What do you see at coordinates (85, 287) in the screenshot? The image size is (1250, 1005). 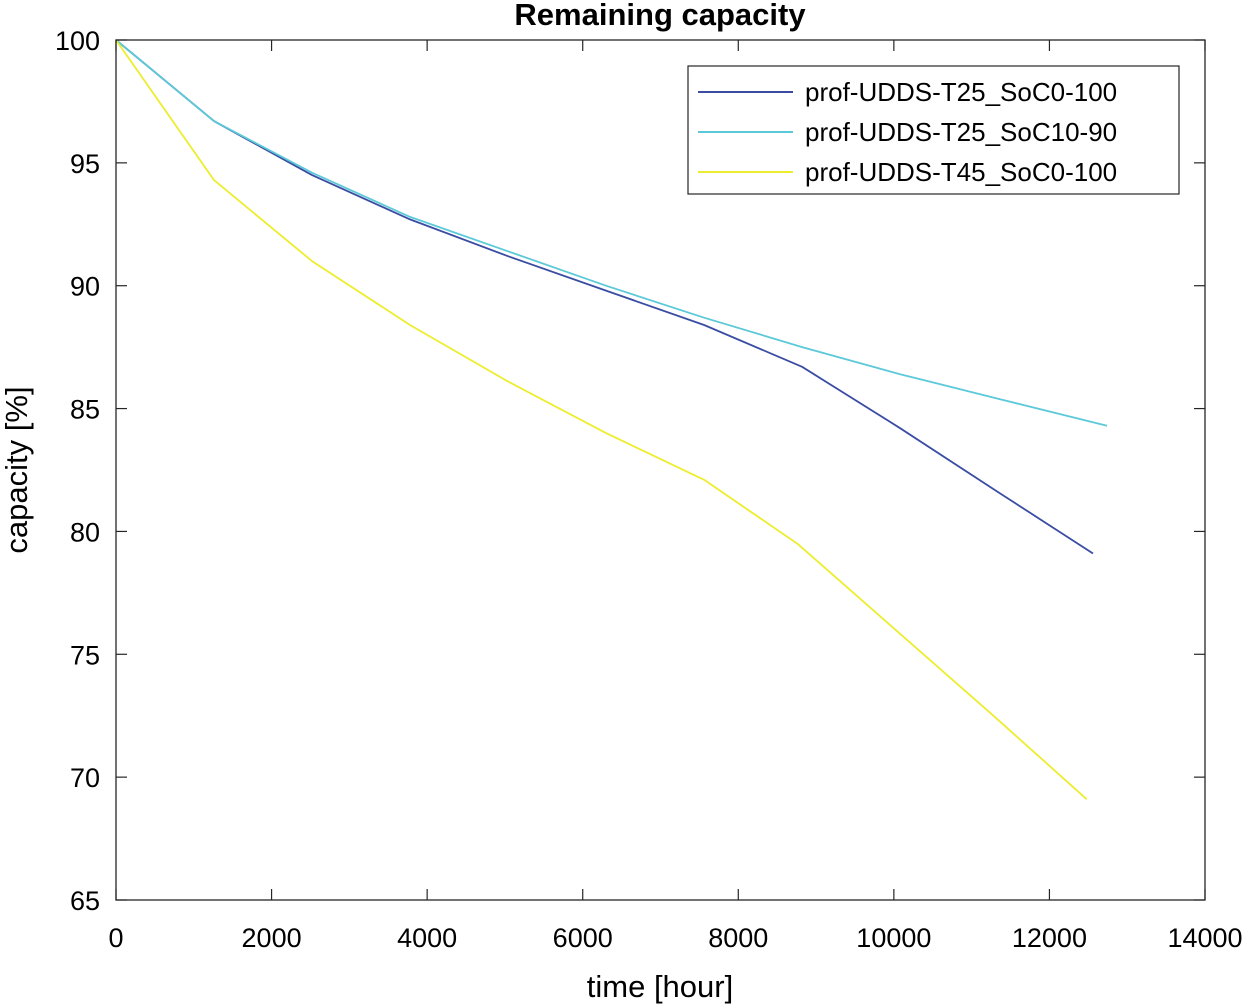 I see `y-tick-label: 90` at bounding box center [85, 287].